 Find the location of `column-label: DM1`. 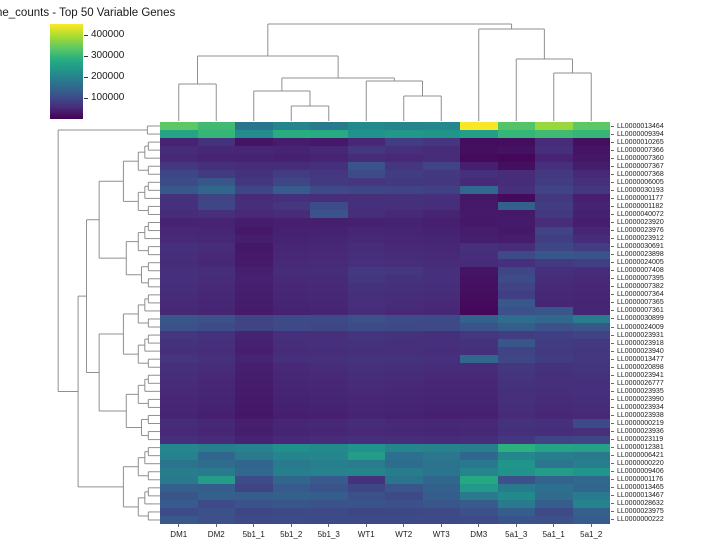

column-label: DM1 is located at coordinates (179, 531).